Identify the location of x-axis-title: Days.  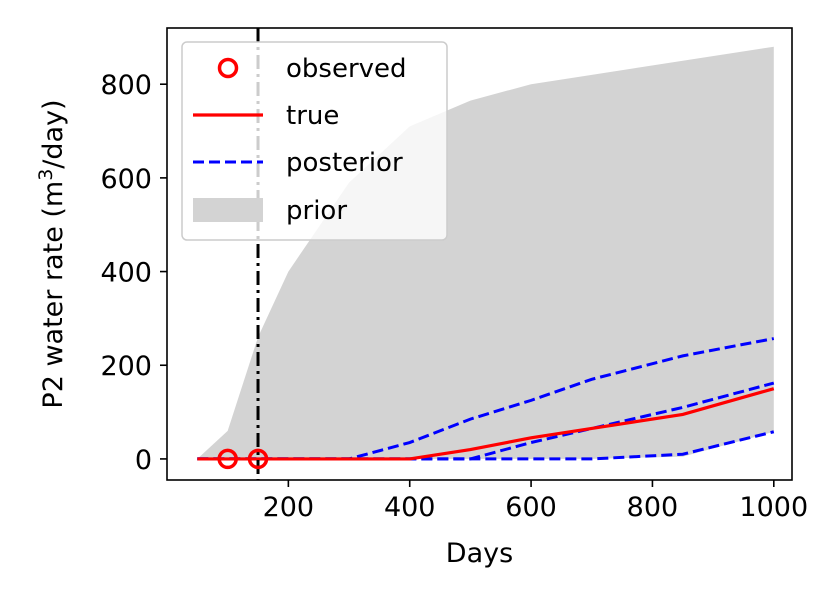
(479, 553).